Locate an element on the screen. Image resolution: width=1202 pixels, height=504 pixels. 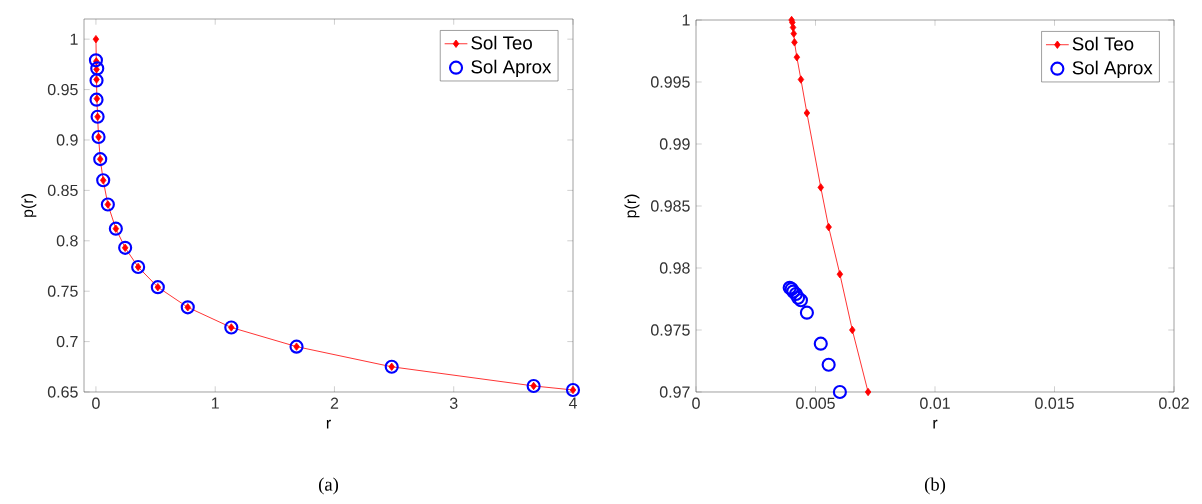
x-tick-label: 0.02 is located at coordinates (1174, 403).